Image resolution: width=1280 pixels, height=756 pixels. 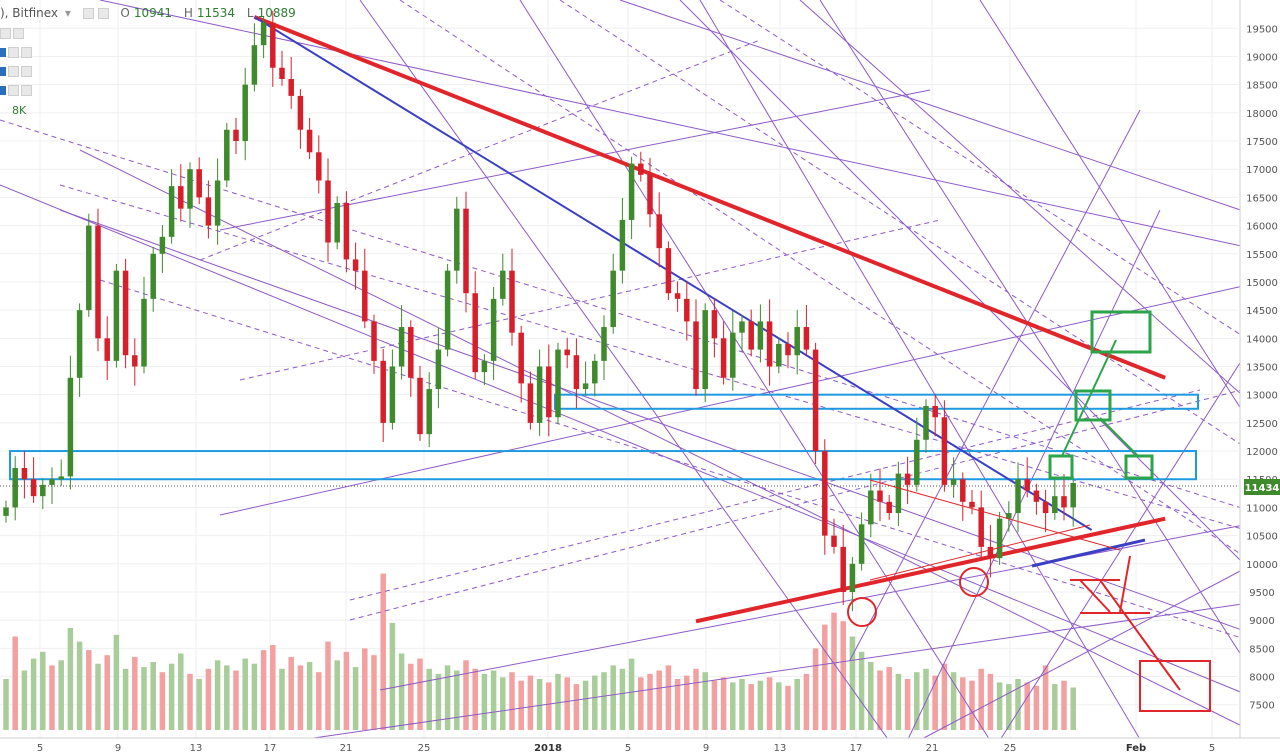 I want to click on red-support-line, so click(x=930, y=570).